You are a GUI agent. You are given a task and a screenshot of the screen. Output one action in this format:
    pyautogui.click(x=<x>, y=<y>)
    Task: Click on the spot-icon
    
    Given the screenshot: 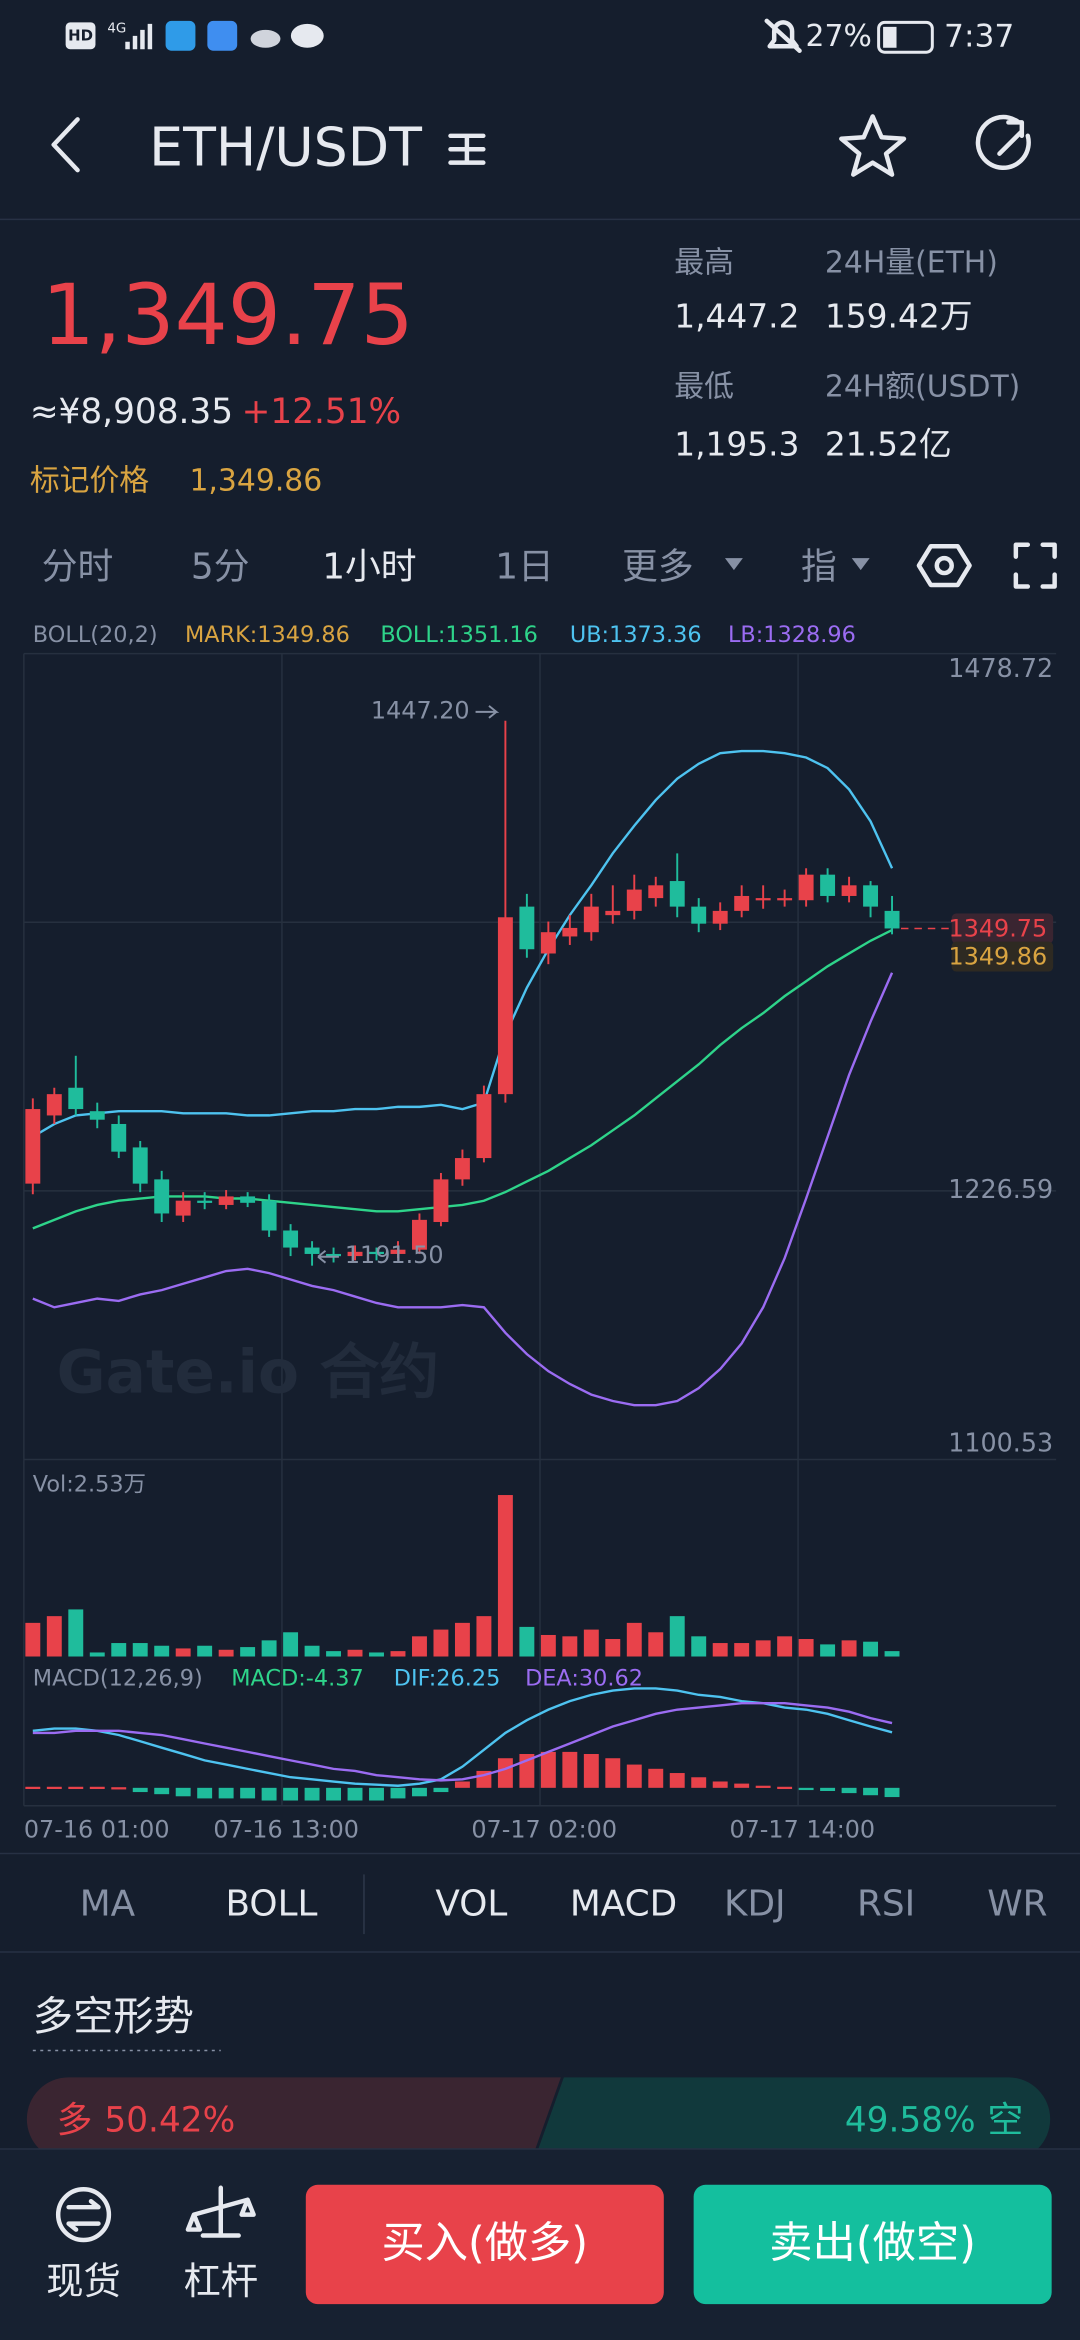 What is the action you would take?
    pyautogui.click(x=83, y=2215)
    